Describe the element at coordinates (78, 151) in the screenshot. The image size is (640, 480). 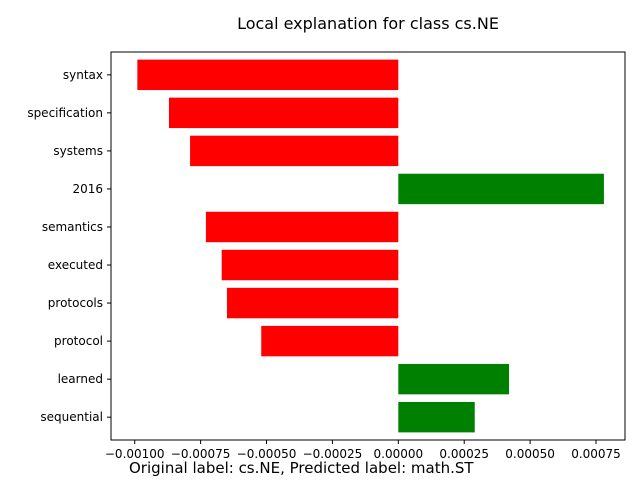
I see `y-tick-label-systems: systems` at that location.